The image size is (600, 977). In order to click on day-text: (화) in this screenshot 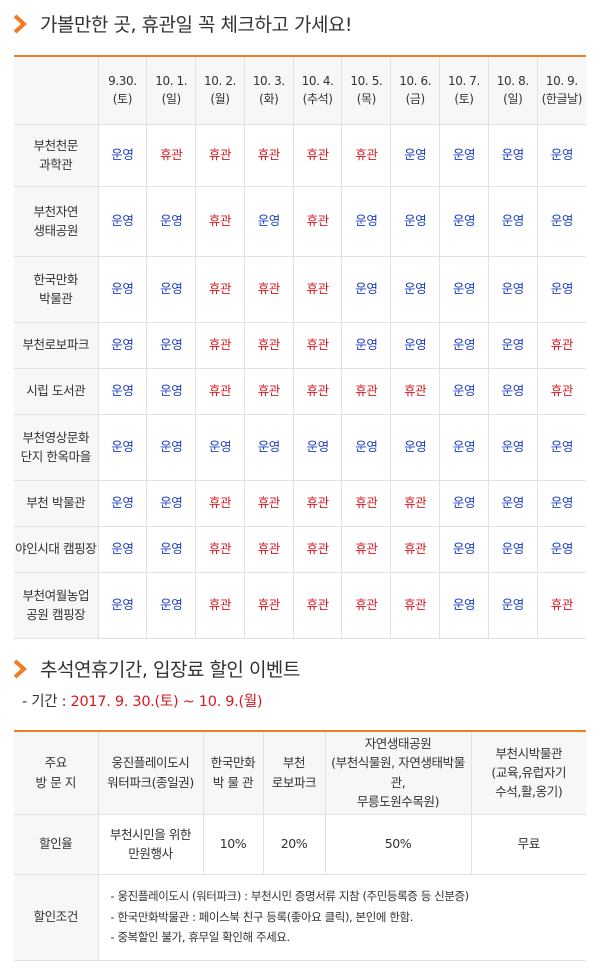, I will do `click(269, 99)`.